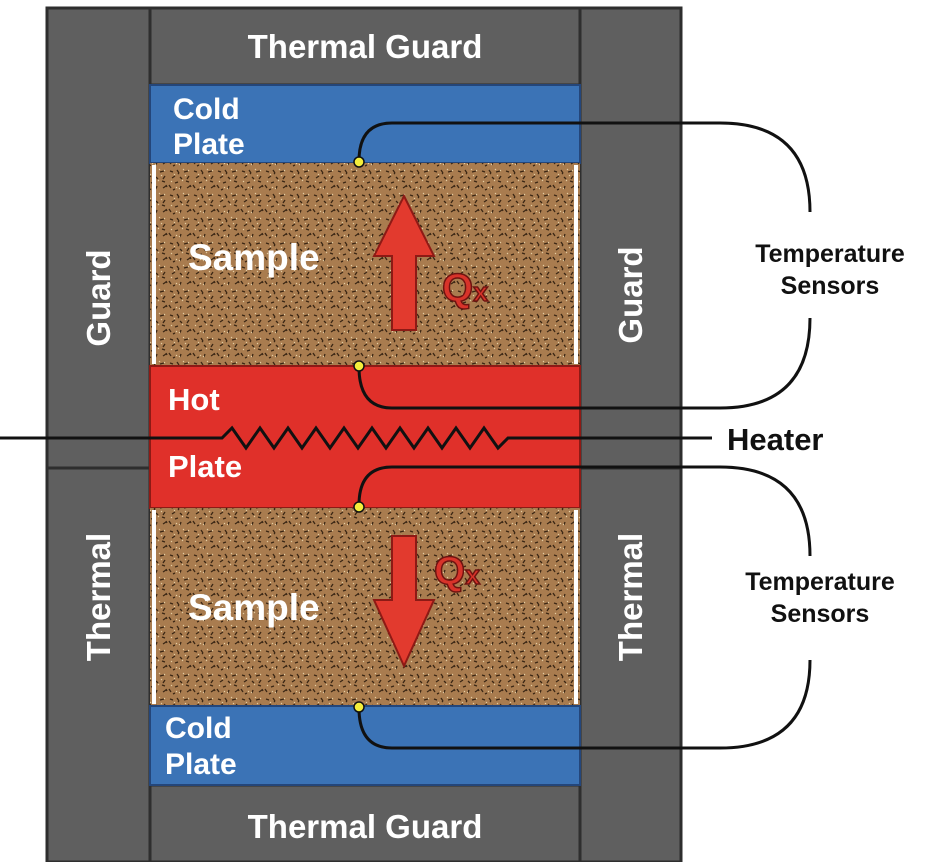  What do you see at coordinates (765, 511) in the screenshot?
I see `sensor-bracket-bottom-upper` at bounding box center [765, 511].